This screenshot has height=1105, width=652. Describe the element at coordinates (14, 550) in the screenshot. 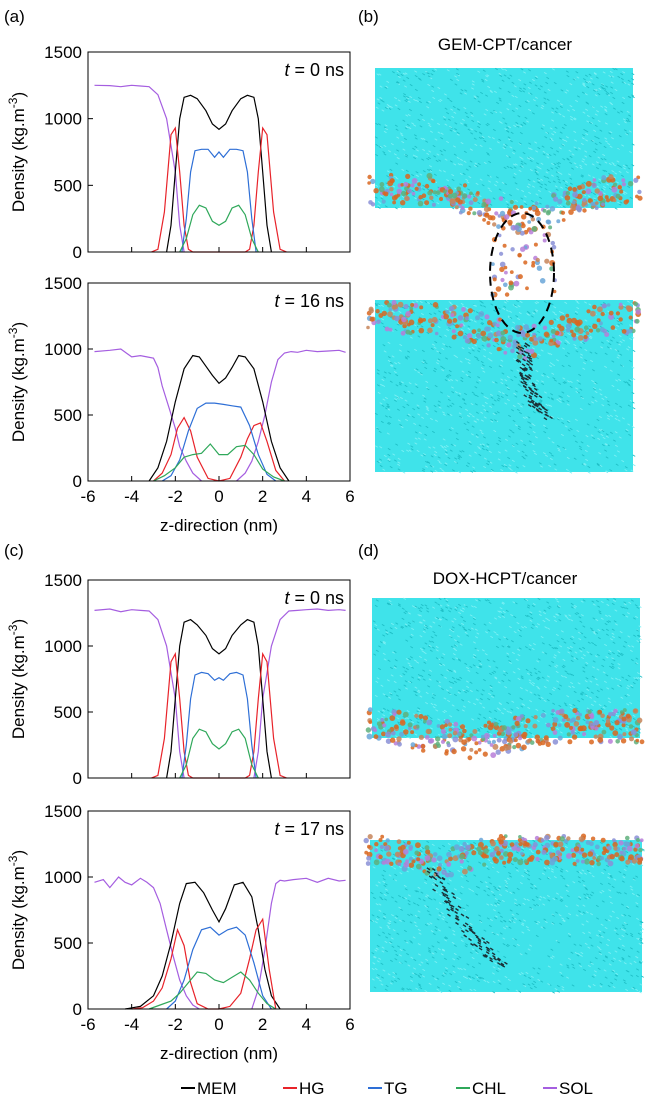

I see `panel-label-c: (c)` at that location.